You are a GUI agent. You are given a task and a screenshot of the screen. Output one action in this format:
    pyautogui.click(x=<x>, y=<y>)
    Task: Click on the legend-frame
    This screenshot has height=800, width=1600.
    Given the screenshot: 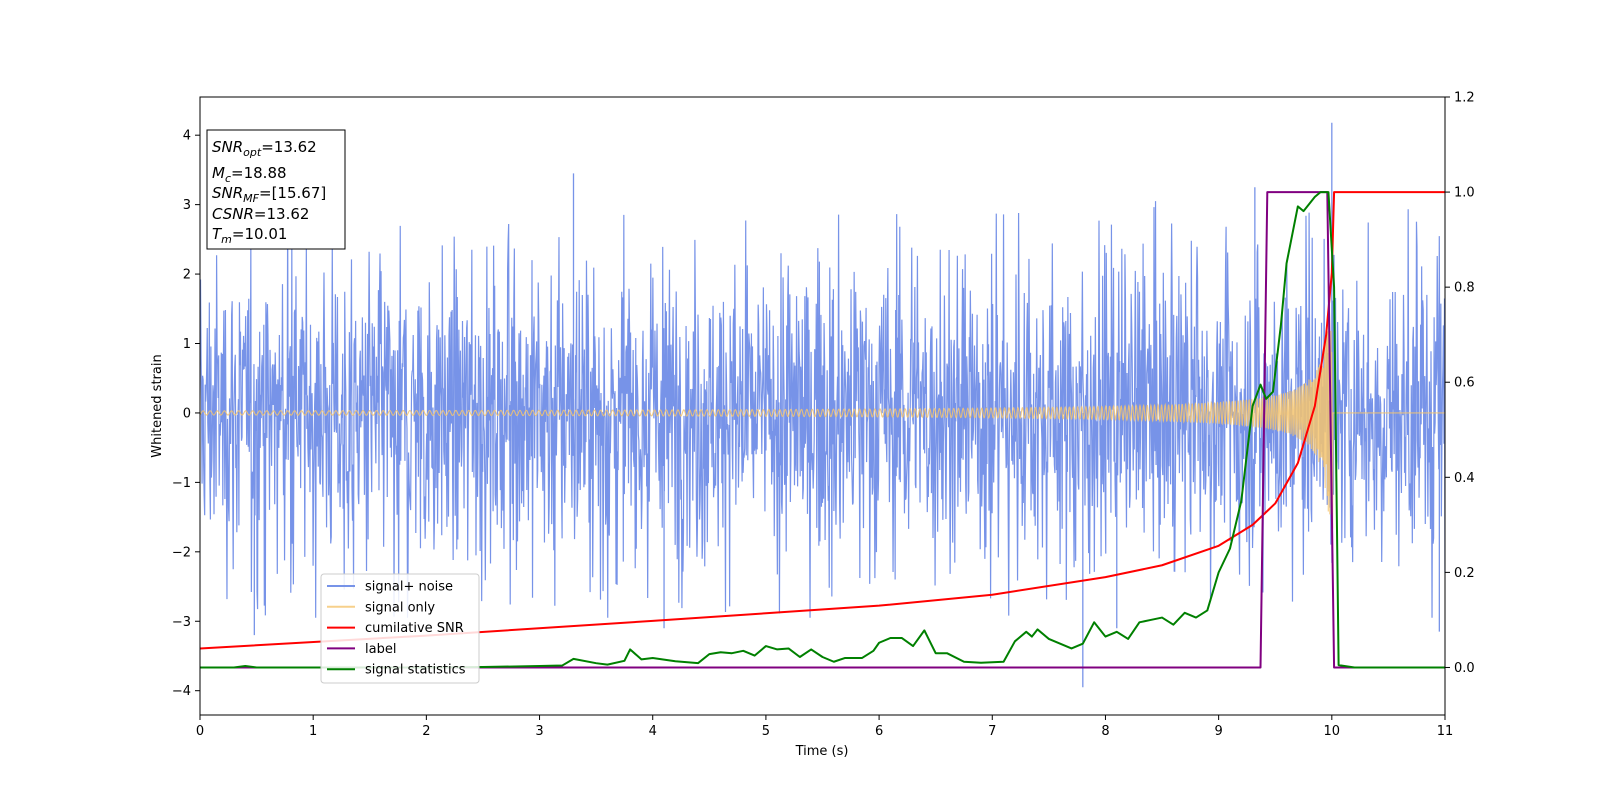 What is the action you would take?
    pyautogui.click(x=400, y=628)
    